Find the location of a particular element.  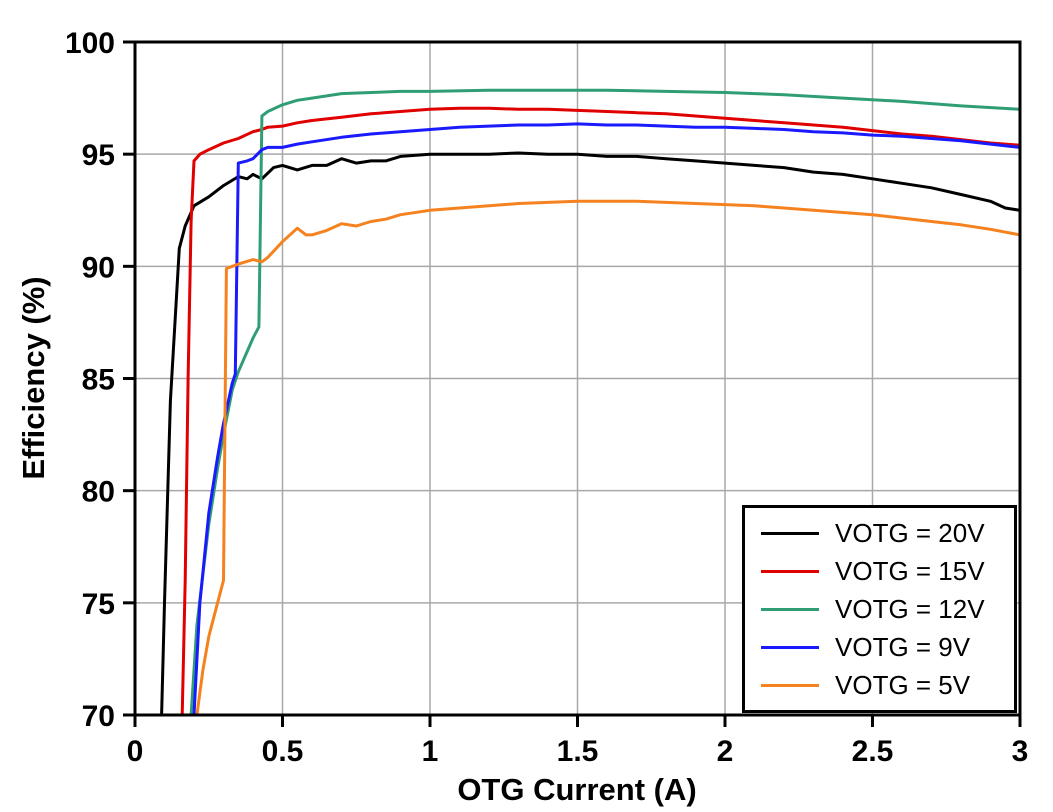

legend-label: VOTG = 15V is located at coordinates (910, 571).